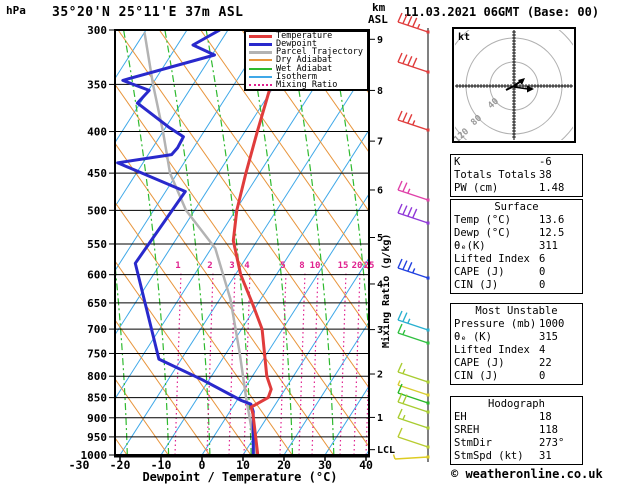  What do you see at coordinates (284, 465) in the screenshot?
I see `temp-tick-label: 20` at bounding box center [284, 465].